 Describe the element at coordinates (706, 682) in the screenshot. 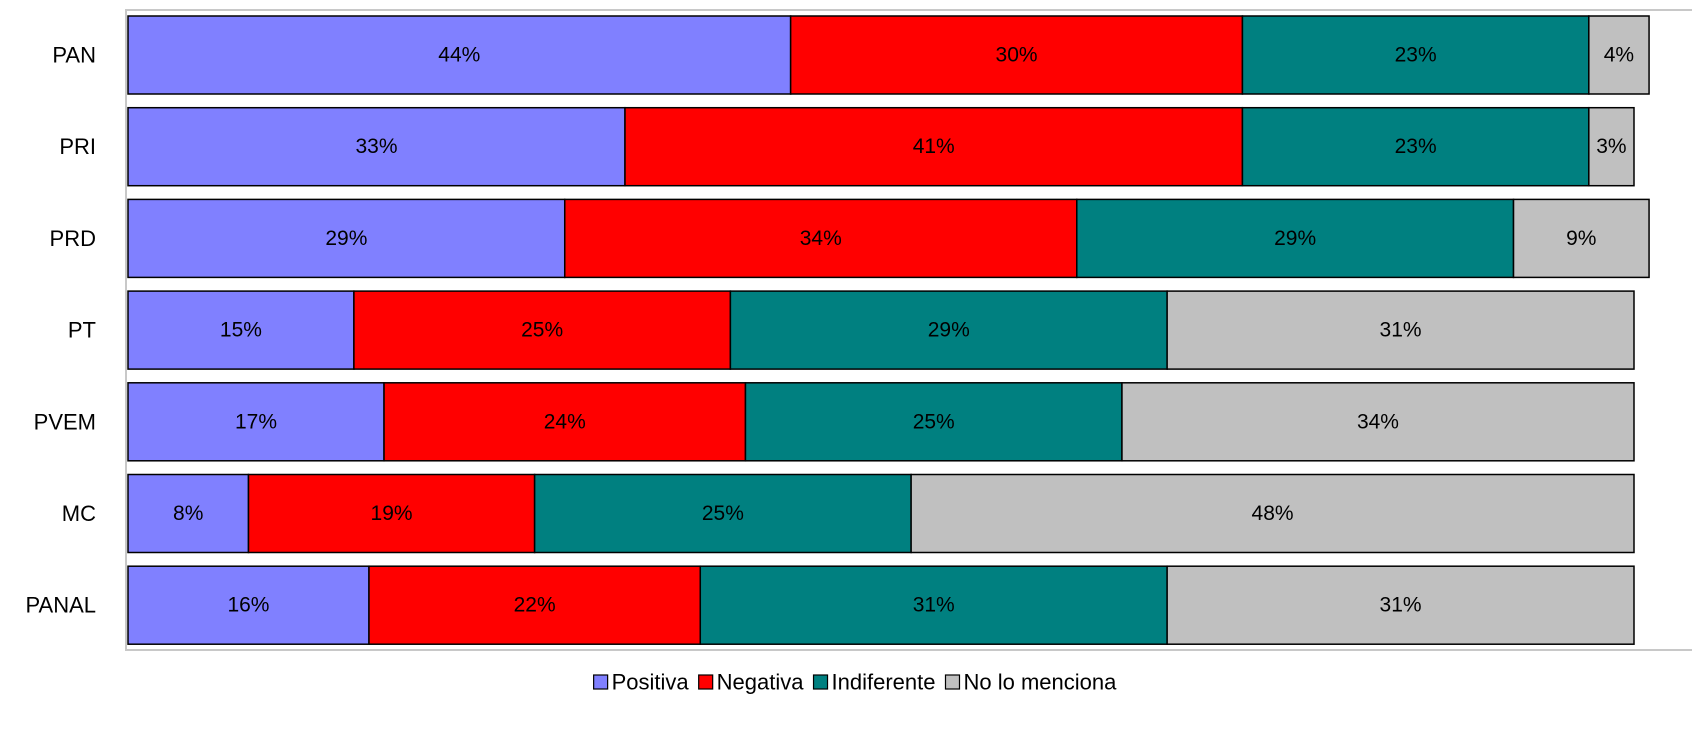

I see `legend-swatch-negativa` at that location.